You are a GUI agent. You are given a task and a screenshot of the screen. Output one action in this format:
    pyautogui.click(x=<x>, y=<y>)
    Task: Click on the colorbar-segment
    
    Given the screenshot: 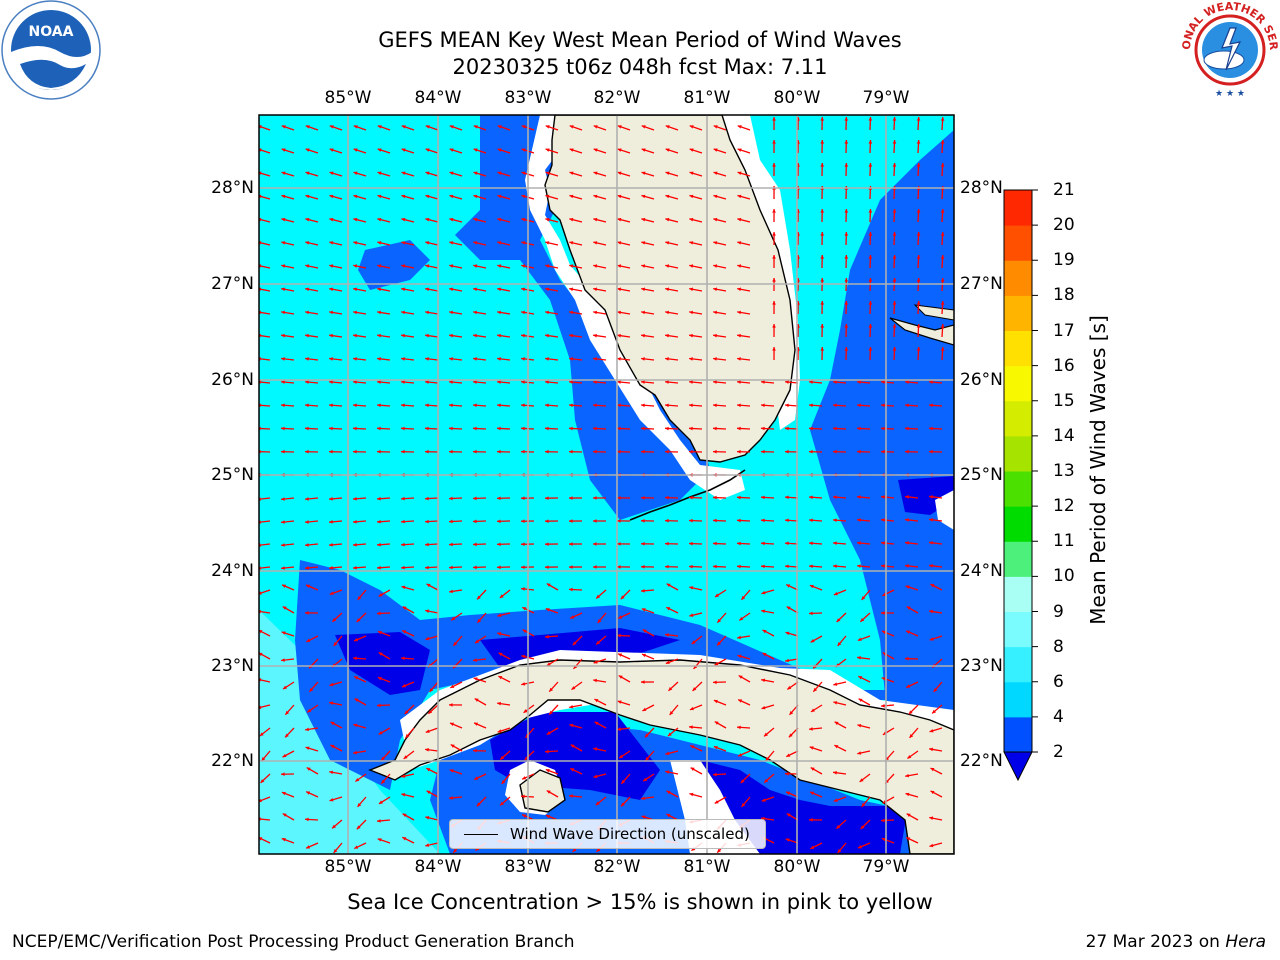 What is the action you would take?
    pyautogui.click(x=1018, y=594)
    